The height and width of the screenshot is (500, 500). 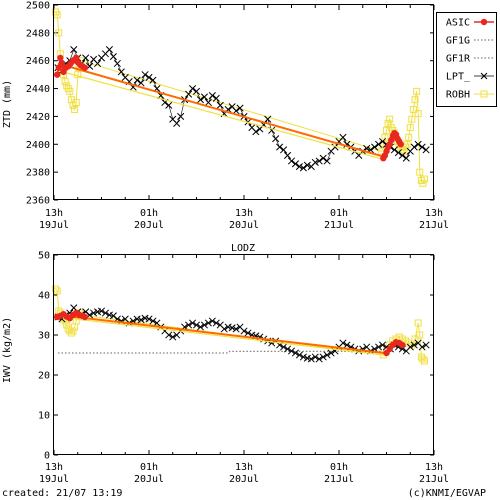 What do you see at coordinates (47, 456) in the screenshot?
I see `iwv-y-tick-label: 0` at bounding box center [47, 456].